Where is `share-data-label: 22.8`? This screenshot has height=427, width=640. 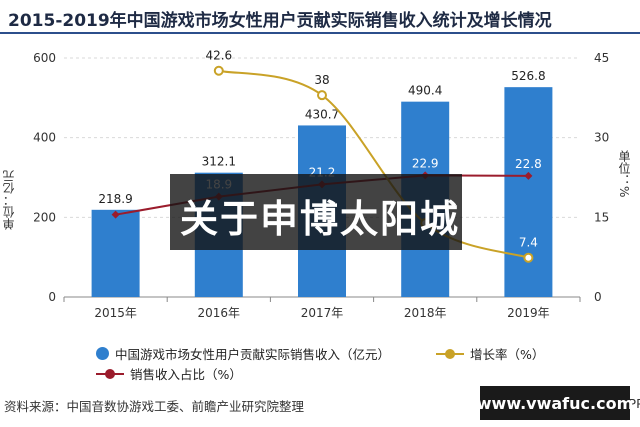
share-data-label: 22.8 is located at coordinates (528, 164).